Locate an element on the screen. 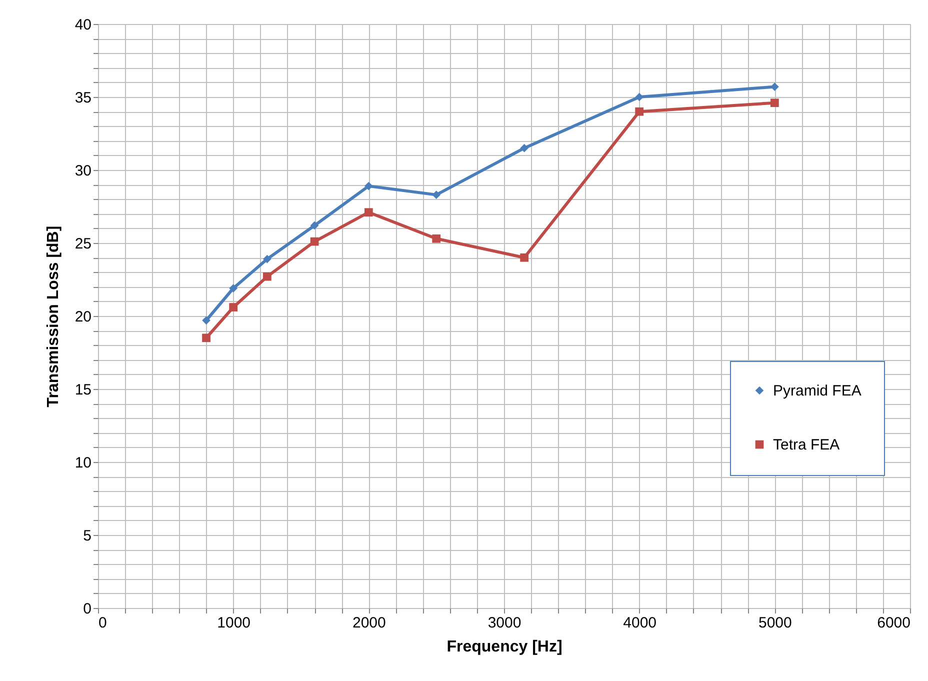 This screenshot has height=681, width=928. y-tick-label: 40 is located at coordinates (83, 25).